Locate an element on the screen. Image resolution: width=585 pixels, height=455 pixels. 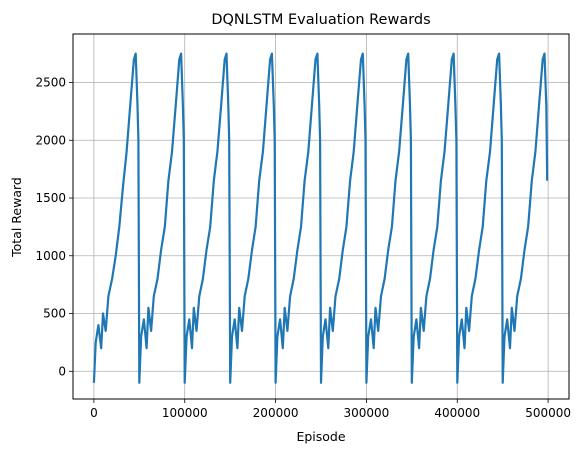
x-axis-ticks: 0 100000 200000 300000 400000 500000 is located at coordinates (330, 409).